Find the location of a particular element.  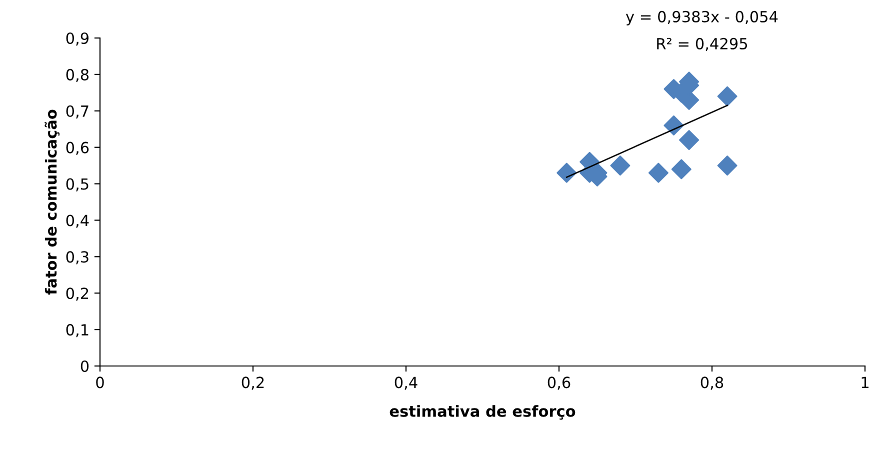

y-tick-label: 0 is located at coordinates (84, 366).